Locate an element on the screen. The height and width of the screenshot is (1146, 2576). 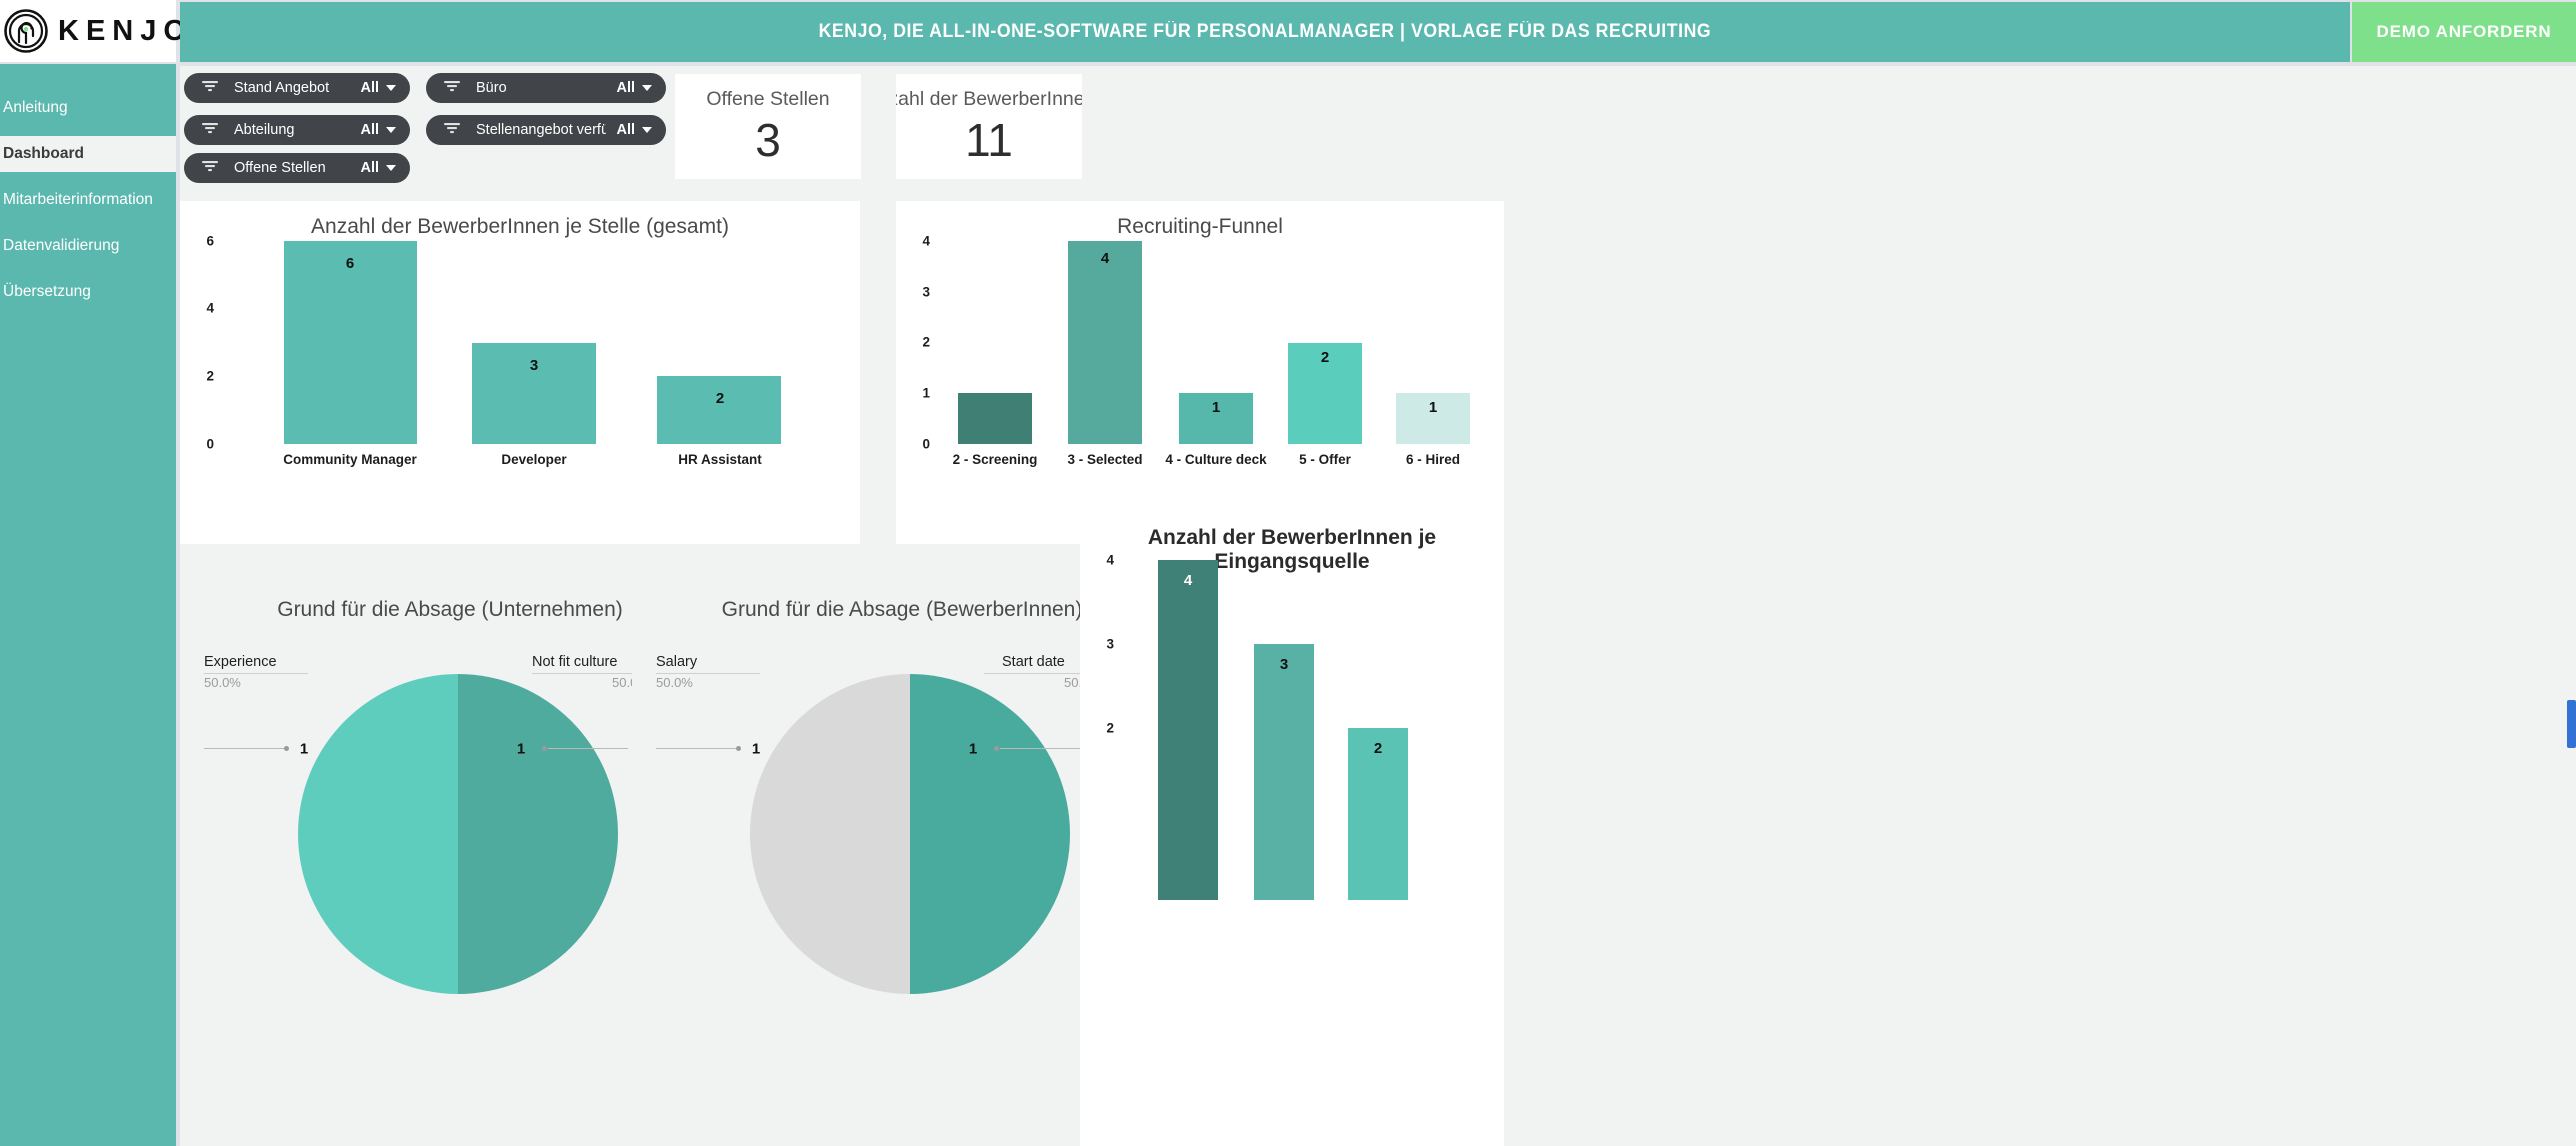
sidebar-item-label: Übersetzung is located at coordinates (47, 291).